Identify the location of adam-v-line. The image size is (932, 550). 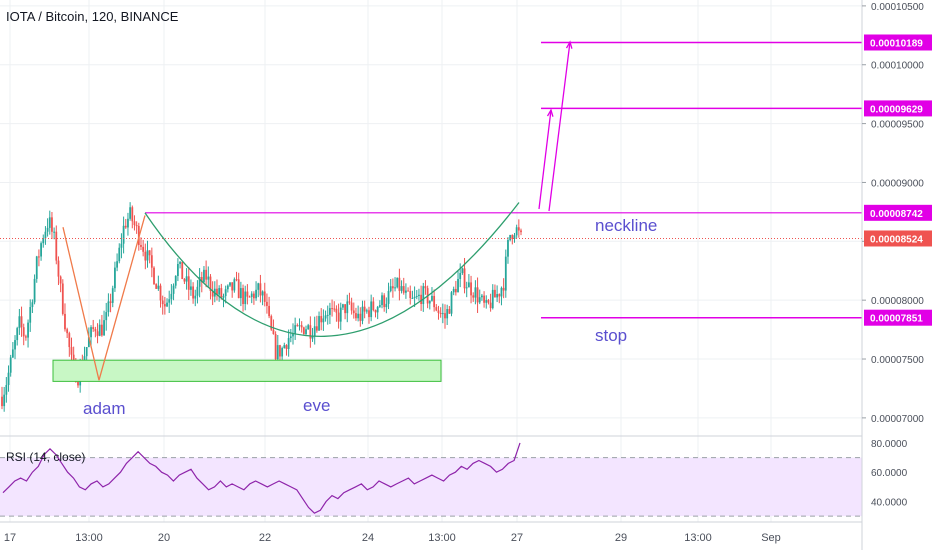
(104, 298).